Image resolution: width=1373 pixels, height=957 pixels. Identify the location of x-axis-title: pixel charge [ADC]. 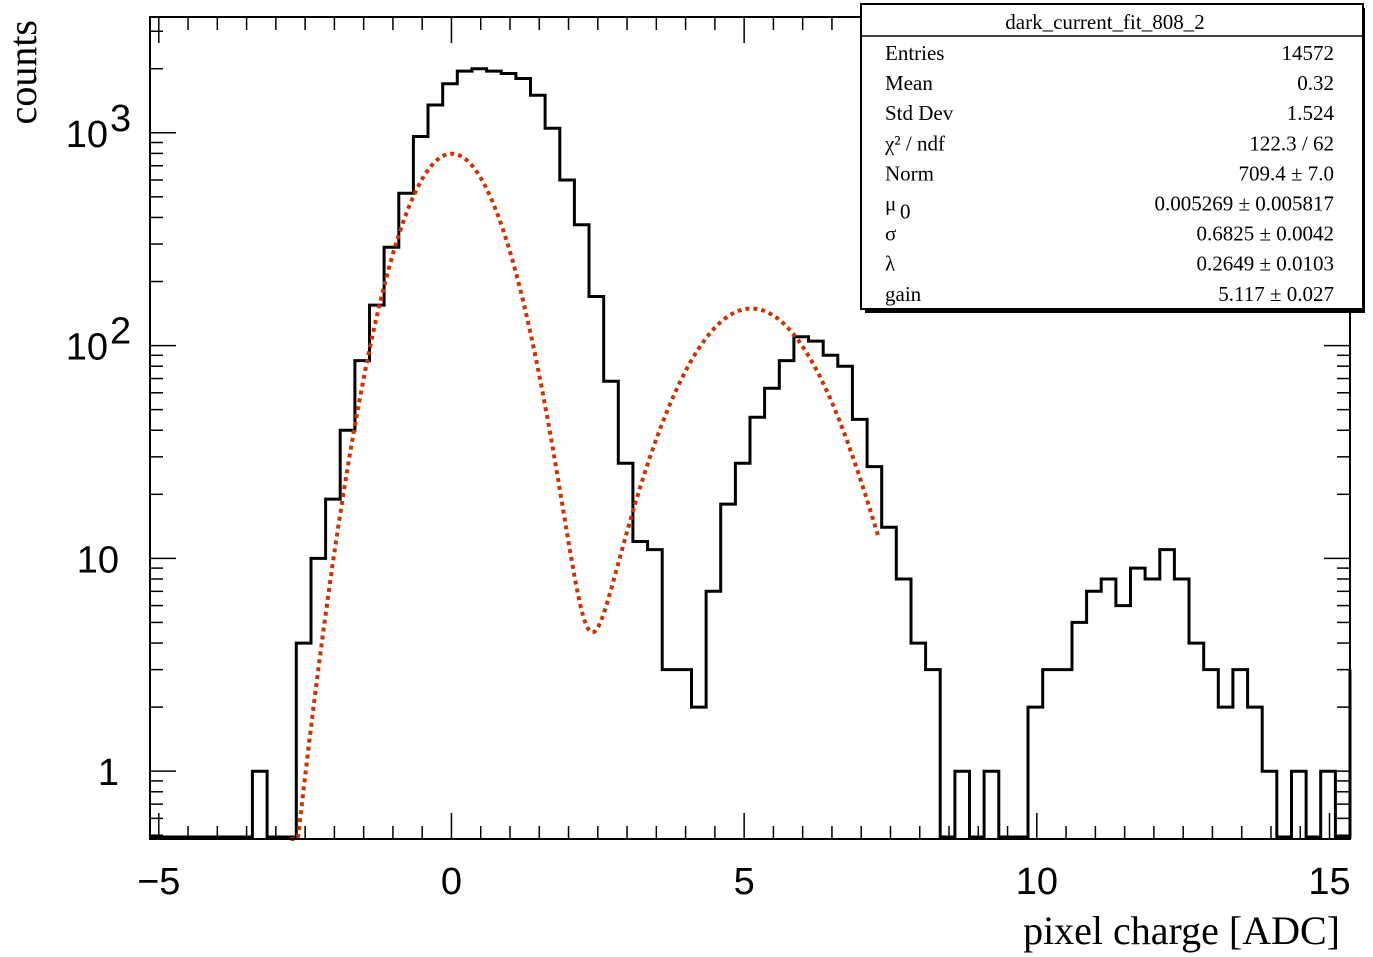
(1181, 930).